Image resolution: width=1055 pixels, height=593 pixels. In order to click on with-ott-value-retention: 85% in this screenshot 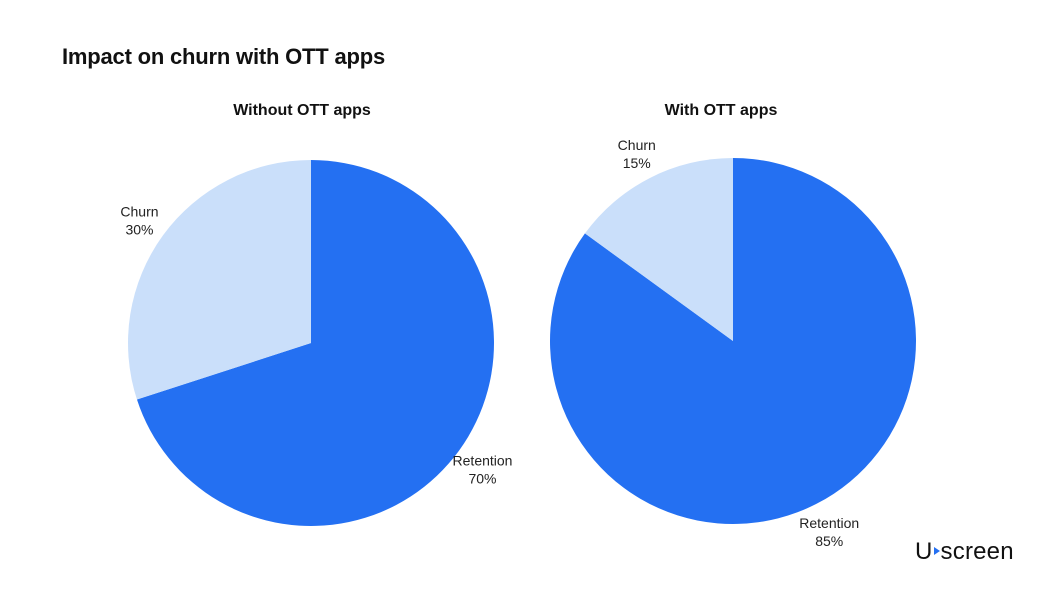, I will do `click(829, 541)`.